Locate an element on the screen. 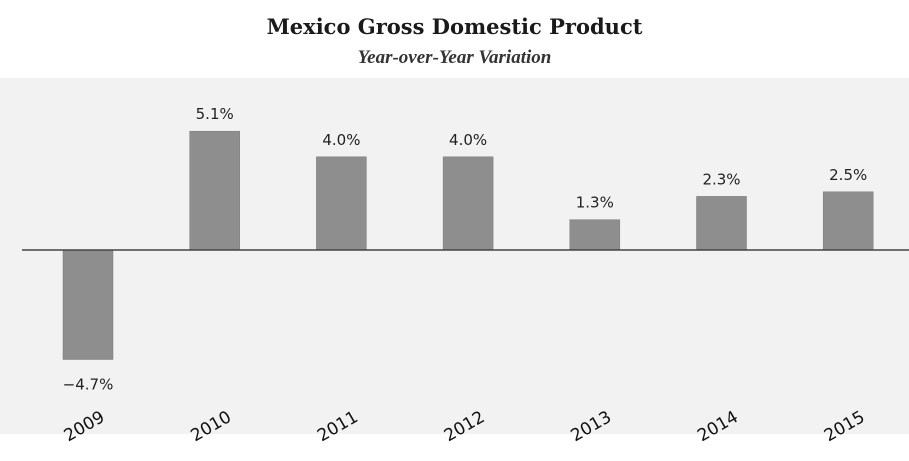  data-label-2014: 2.3% is located at coordinates (721, 179).